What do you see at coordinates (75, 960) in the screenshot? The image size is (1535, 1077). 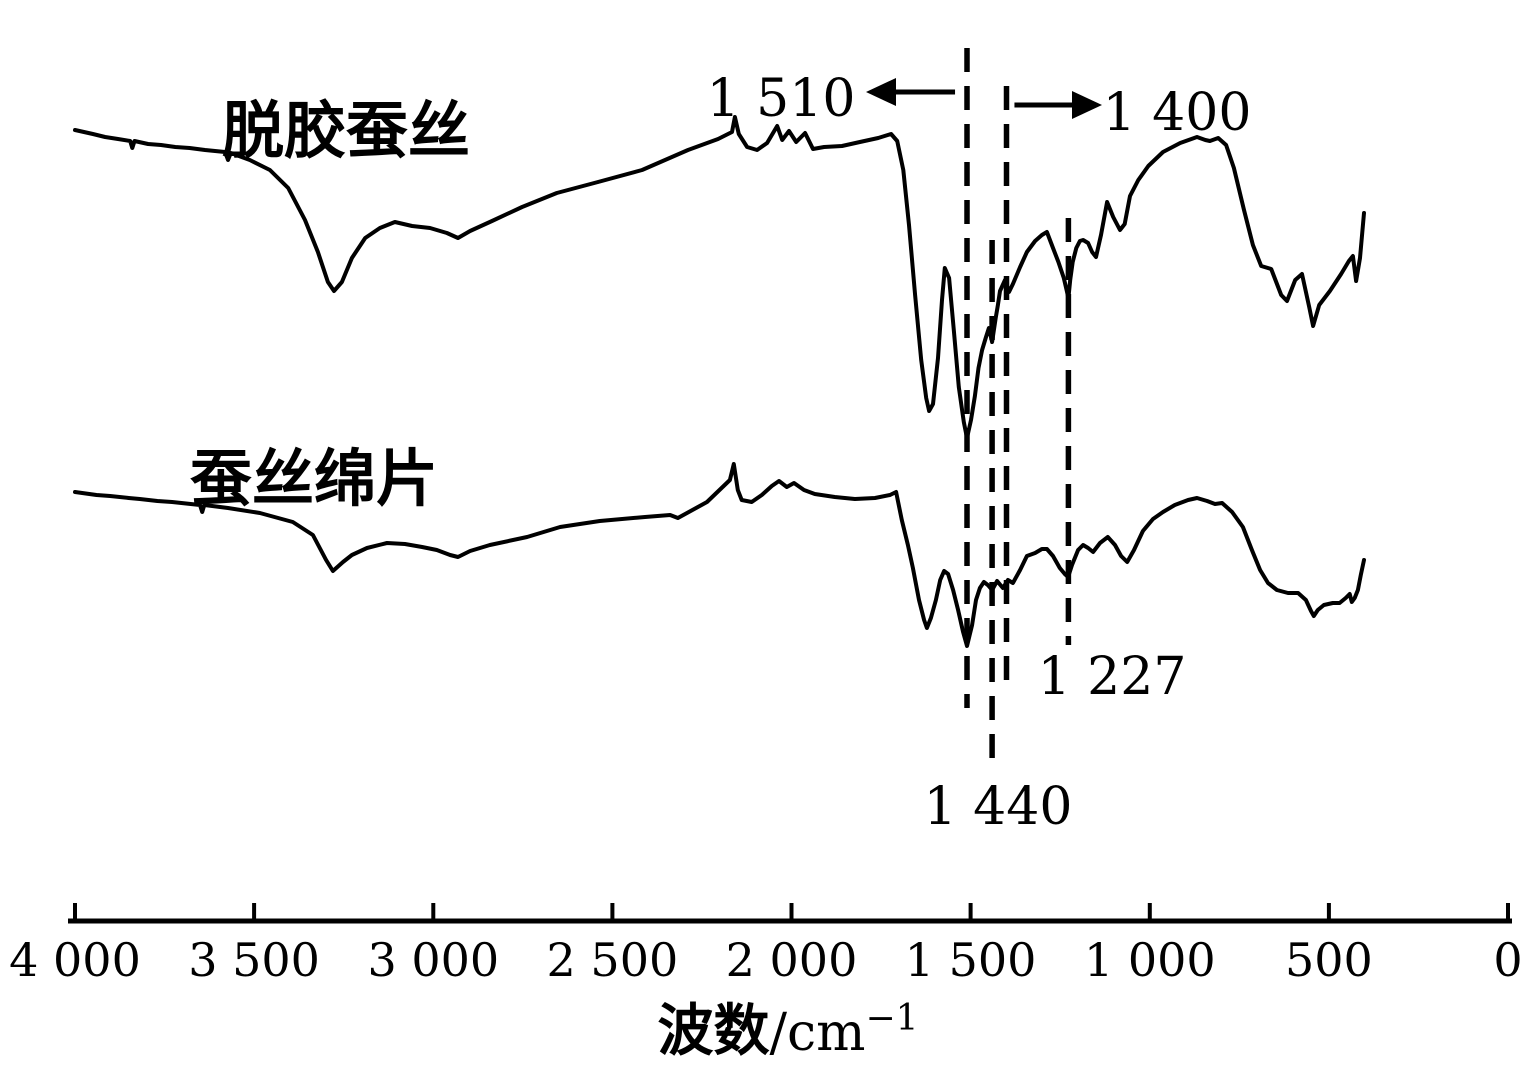 I see `x-tick-label: 4 000` at bounding box center [75, 960].